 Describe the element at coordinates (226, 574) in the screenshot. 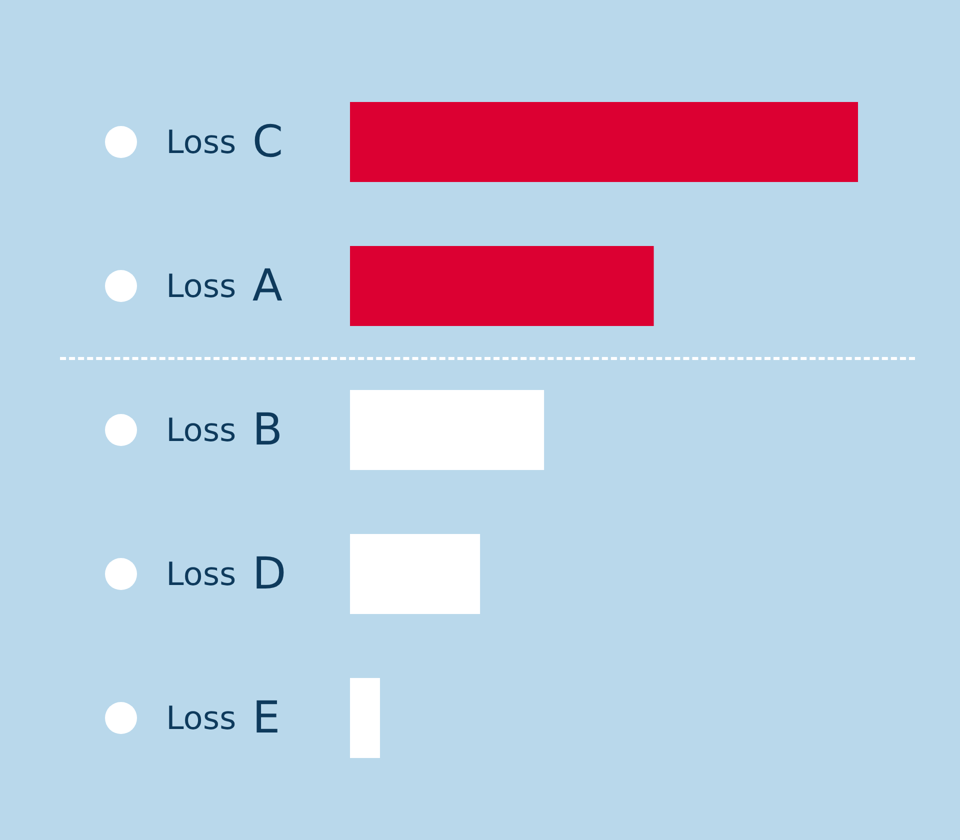

I see `y-tick-label: Loss D` at that location.